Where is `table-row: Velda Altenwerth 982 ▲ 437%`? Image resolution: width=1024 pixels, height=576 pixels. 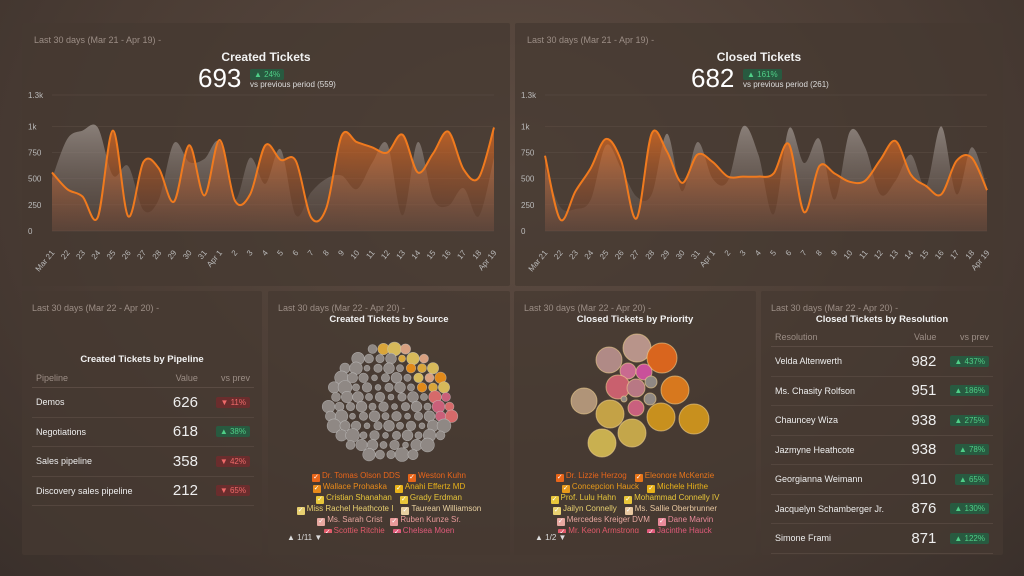 table-row: Velda Altenwerth 982 ▲ 437% is located at coordinates (882, 361).